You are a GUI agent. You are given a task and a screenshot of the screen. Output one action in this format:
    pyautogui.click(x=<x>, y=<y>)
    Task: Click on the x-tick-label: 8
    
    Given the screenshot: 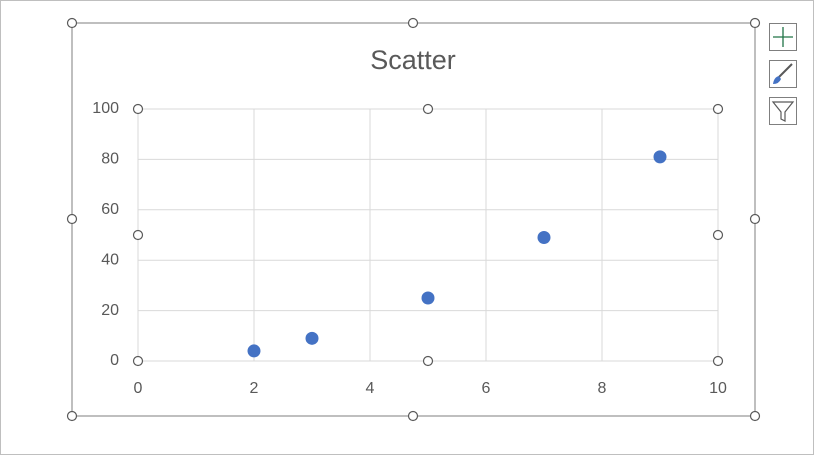 What is the action you would take?
    pyautogui.click(x=602, y=388)
    